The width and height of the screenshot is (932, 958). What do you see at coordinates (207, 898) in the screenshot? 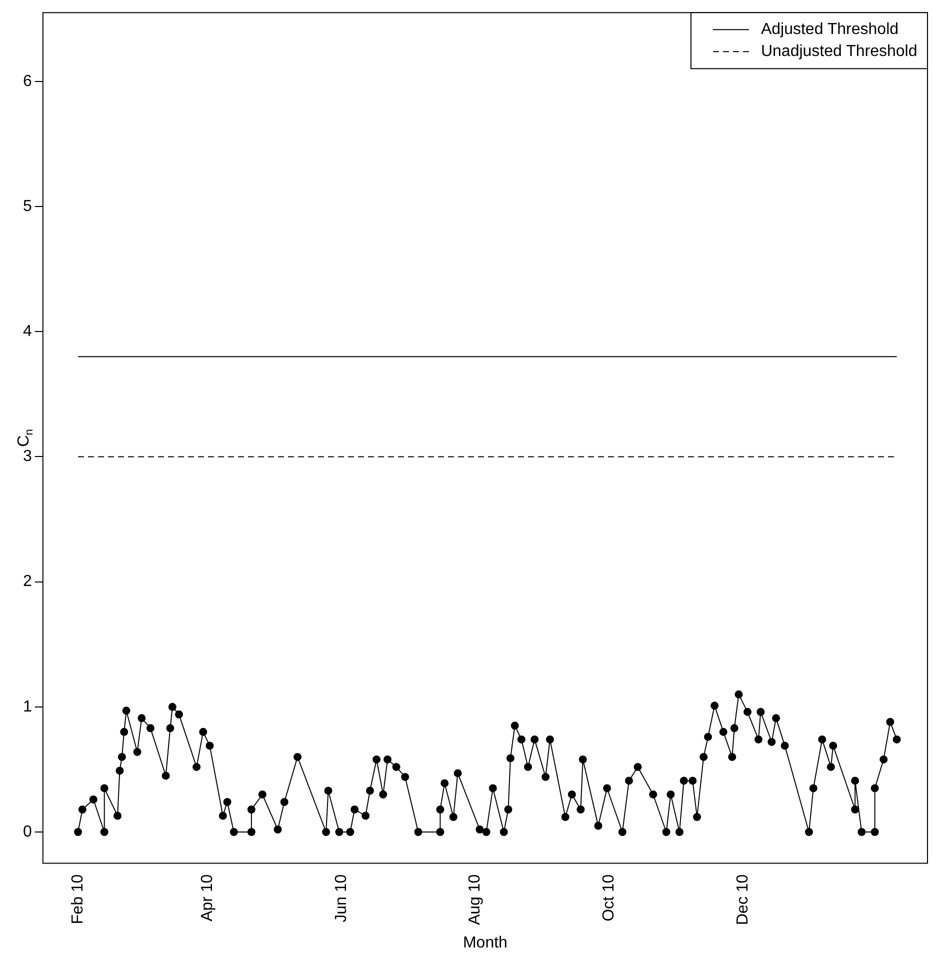
I see `x-tick-label: Apr 10` at bounding box center [207, 898].